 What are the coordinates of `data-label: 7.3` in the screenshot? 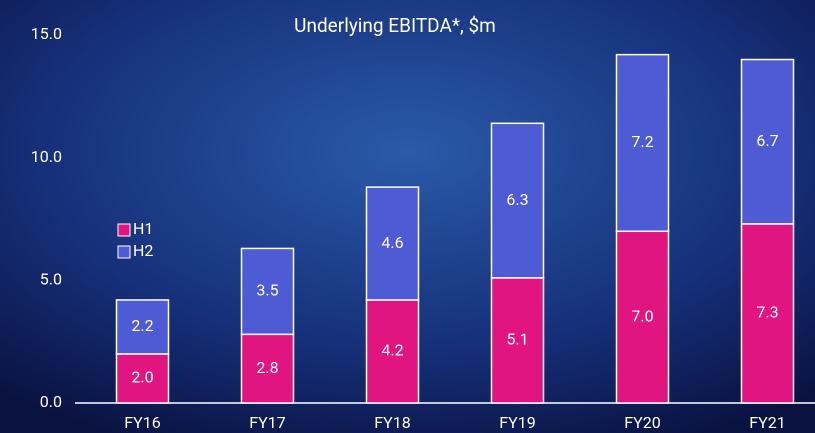 It's located at (767, 312).